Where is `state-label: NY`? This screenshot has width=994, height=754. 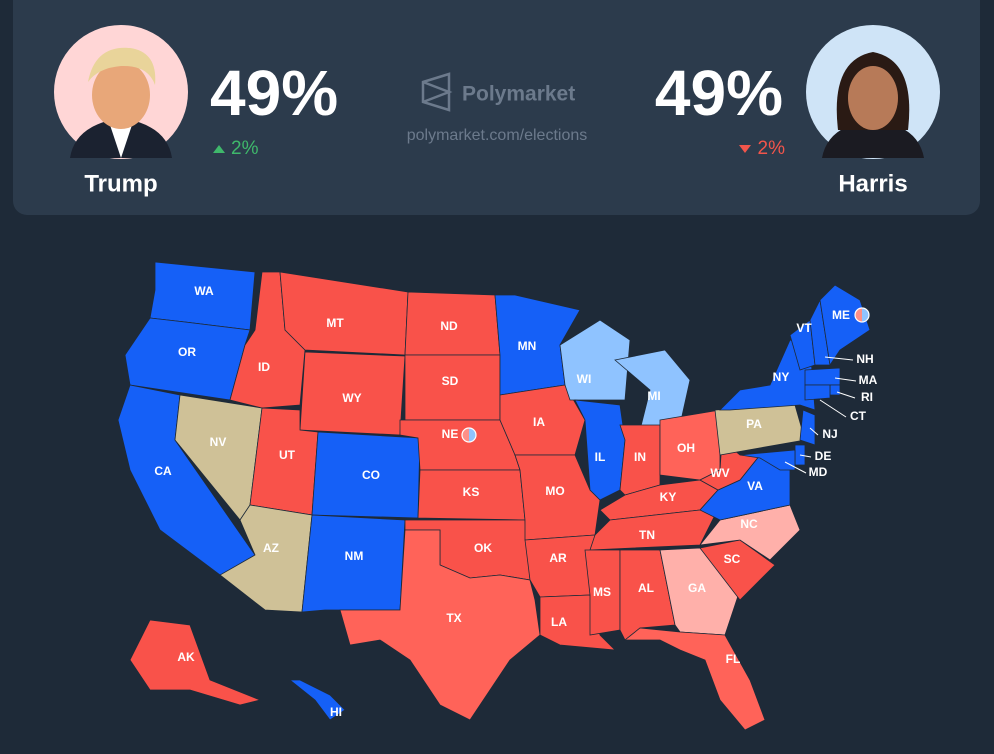
state-label: NY is located at coordinates (781, 377).